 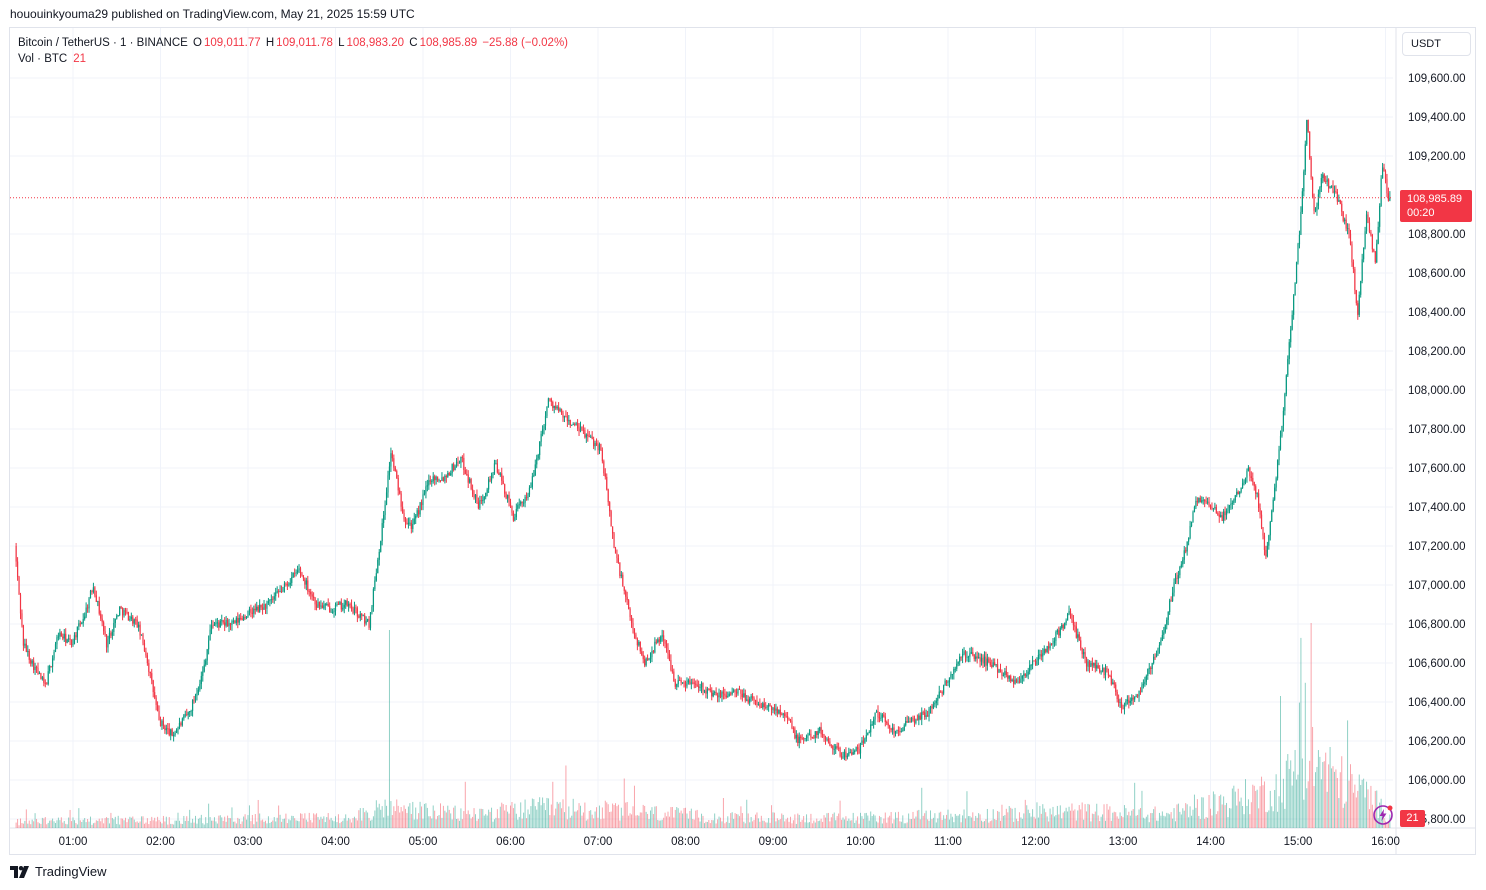 I want to click on x-tick-label: 11:00, so click(x=948, y=842).